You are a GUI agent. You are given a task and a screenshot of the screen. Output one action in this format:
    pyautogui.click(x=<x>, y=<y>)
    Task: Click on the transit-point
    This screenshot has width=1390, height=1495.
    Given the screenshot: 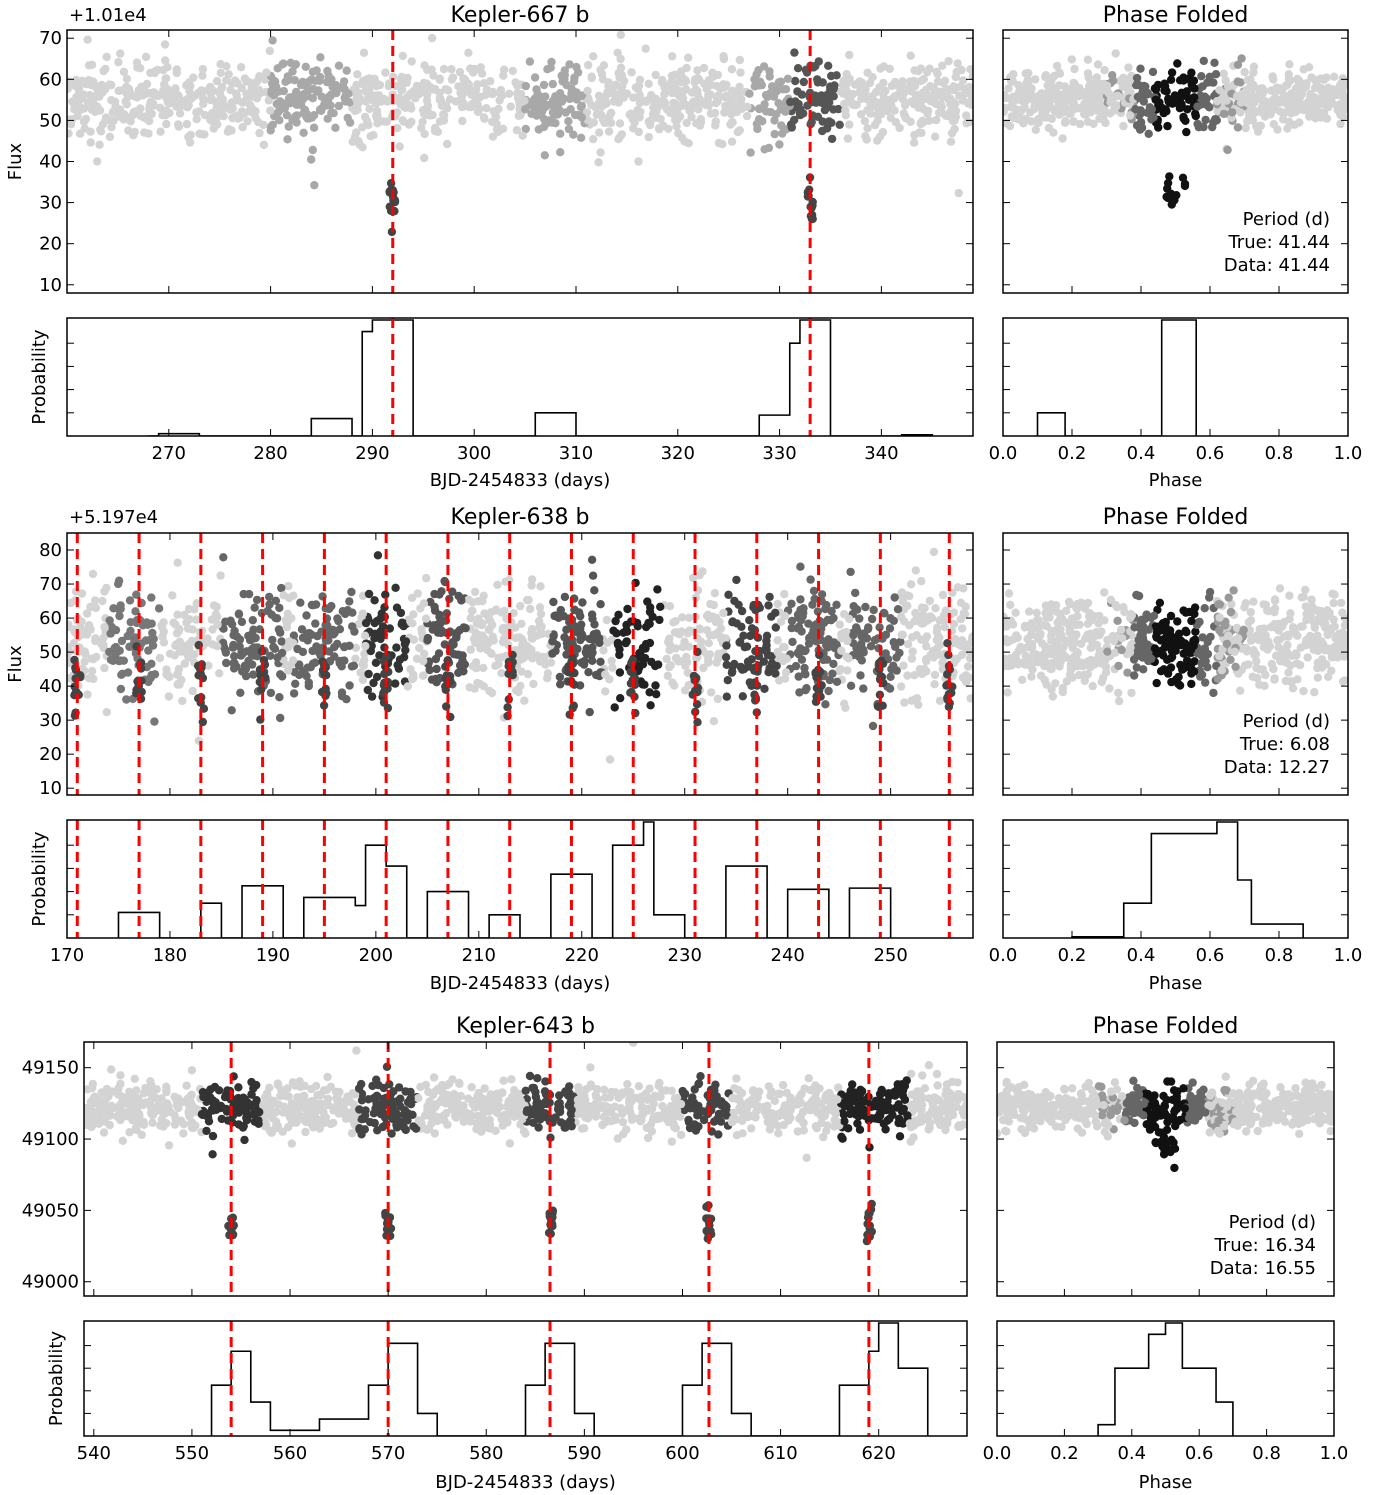 What is the action you would take?
    pyautogui.click(x=384, y=674)
    